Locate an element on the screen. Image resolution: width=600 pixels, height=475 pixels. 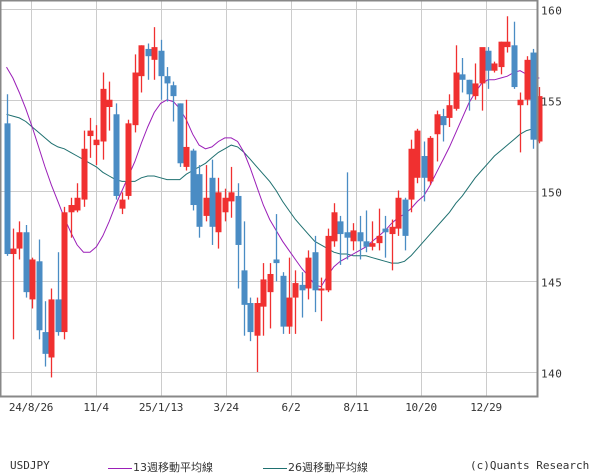
legend-ma13: 13週移動平均線 is located at coordinates (160, 467).